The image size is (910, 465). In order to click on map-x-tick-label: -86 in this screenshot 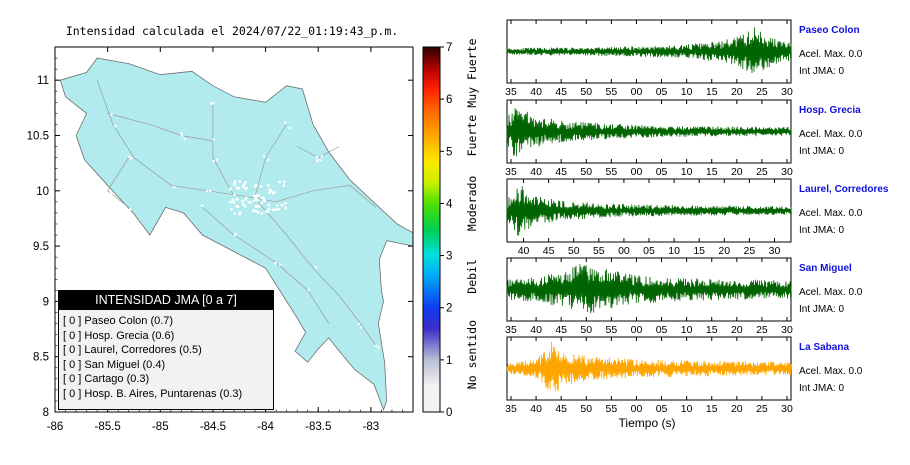, I will do `click(55, 427)`.